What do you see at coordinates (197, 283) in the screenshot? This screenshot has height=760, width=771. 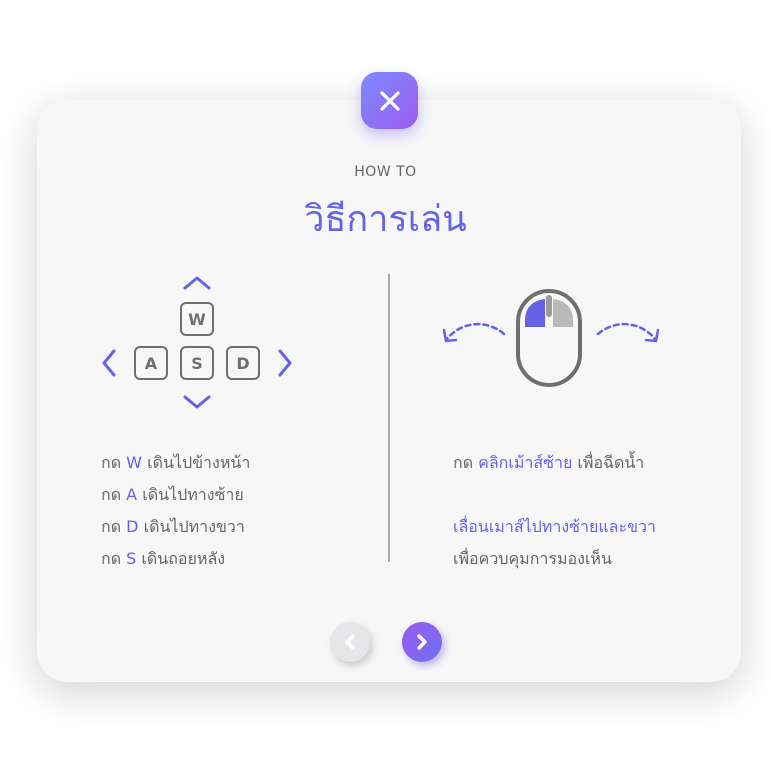 I see `arrow-up-icon` at bounding box center [197, 283].